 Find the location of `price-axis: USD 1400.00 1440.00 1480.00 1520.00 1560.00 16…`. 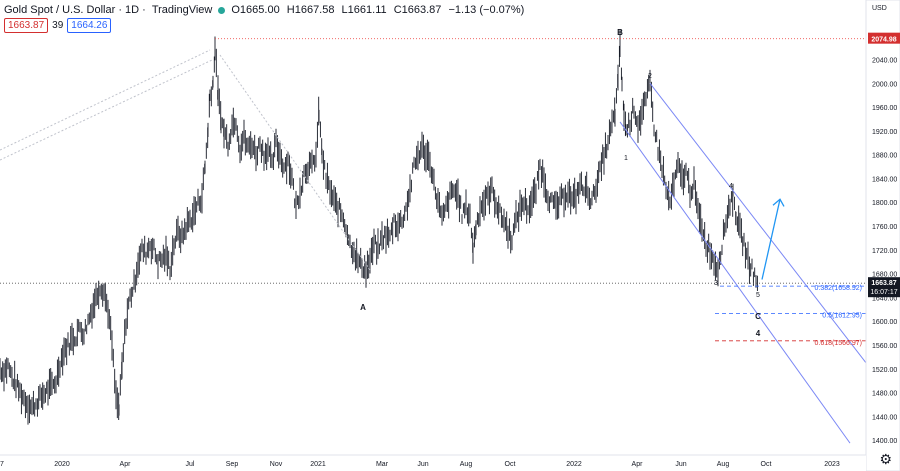

price-axis: USD 1400.00 1440.00 1480.00 1520.00 1560.00 16… is located at coordinates (882, 235).